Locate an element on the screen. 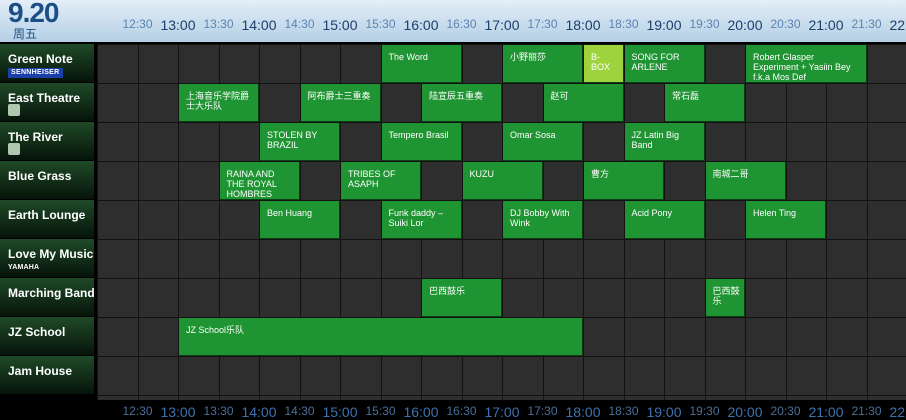  stage-green-note: Green Note SENNHEISER is located at coordinates (47, 63).